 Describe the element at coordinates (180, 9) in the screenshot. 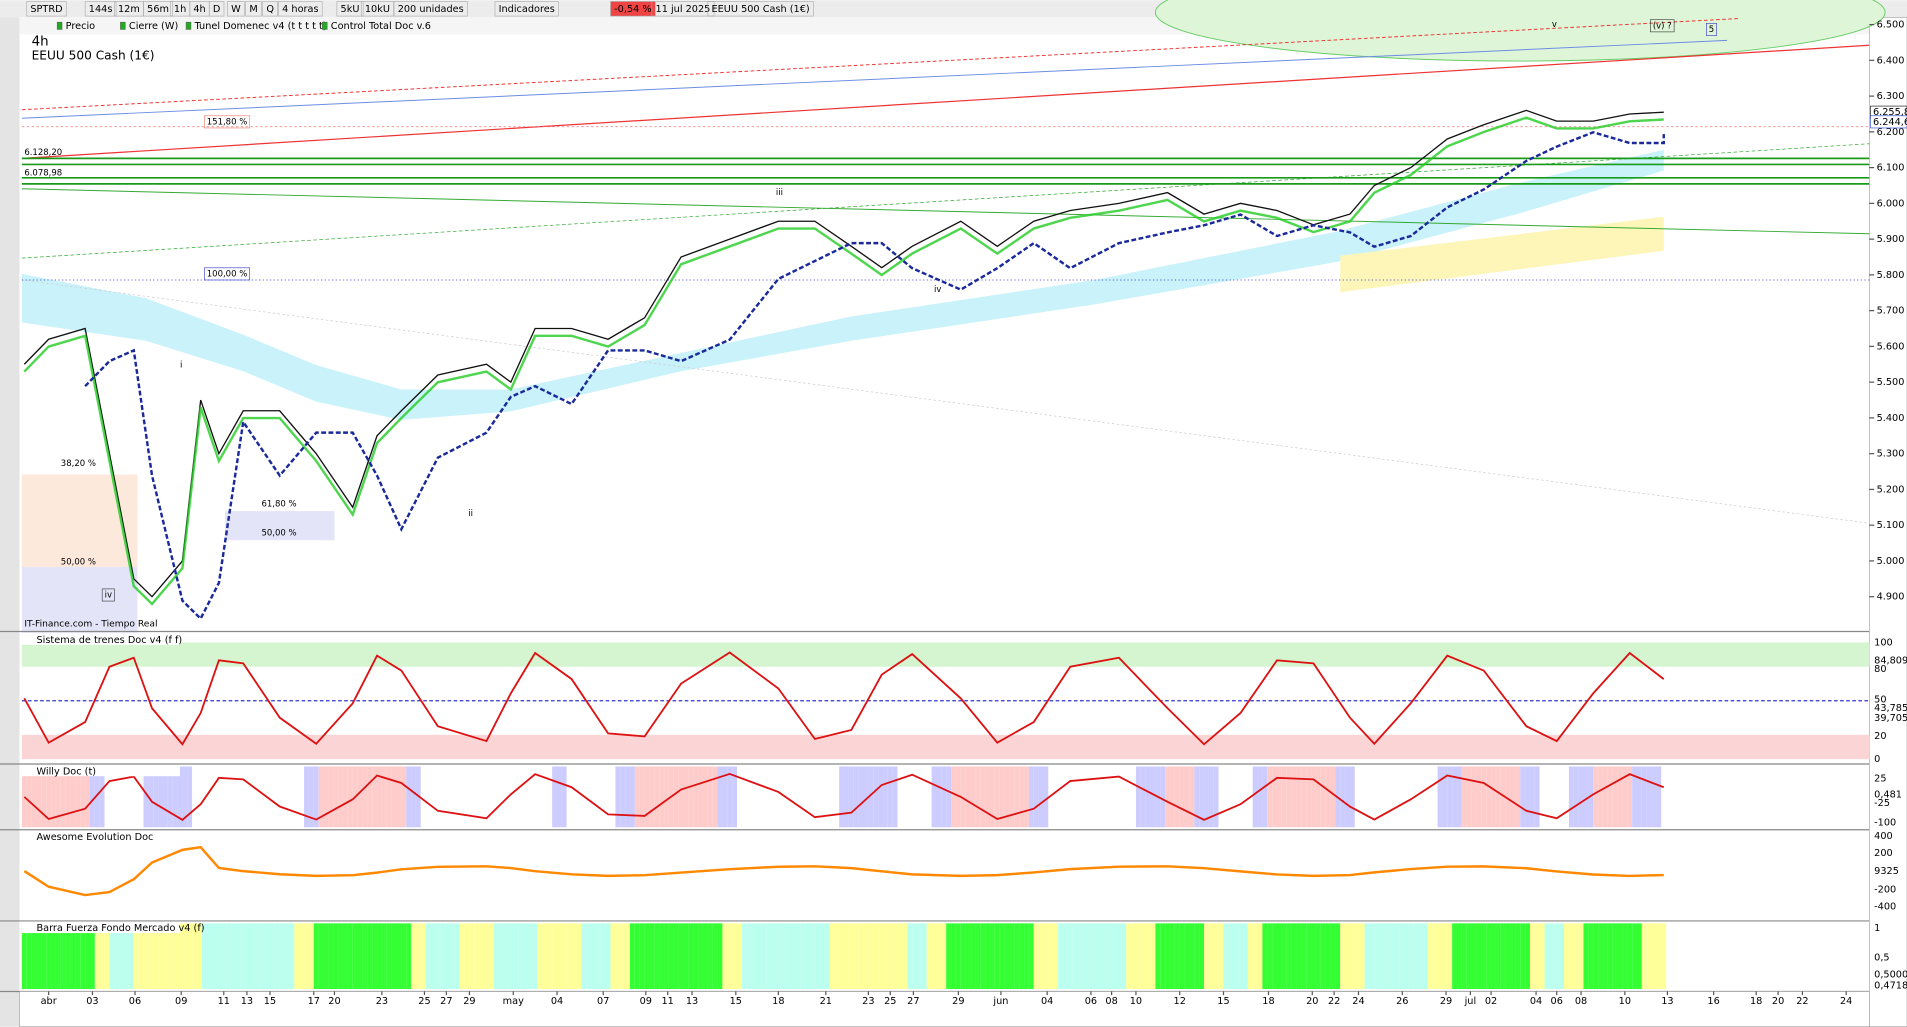

I see `toolbar-button: 1h` at that location.